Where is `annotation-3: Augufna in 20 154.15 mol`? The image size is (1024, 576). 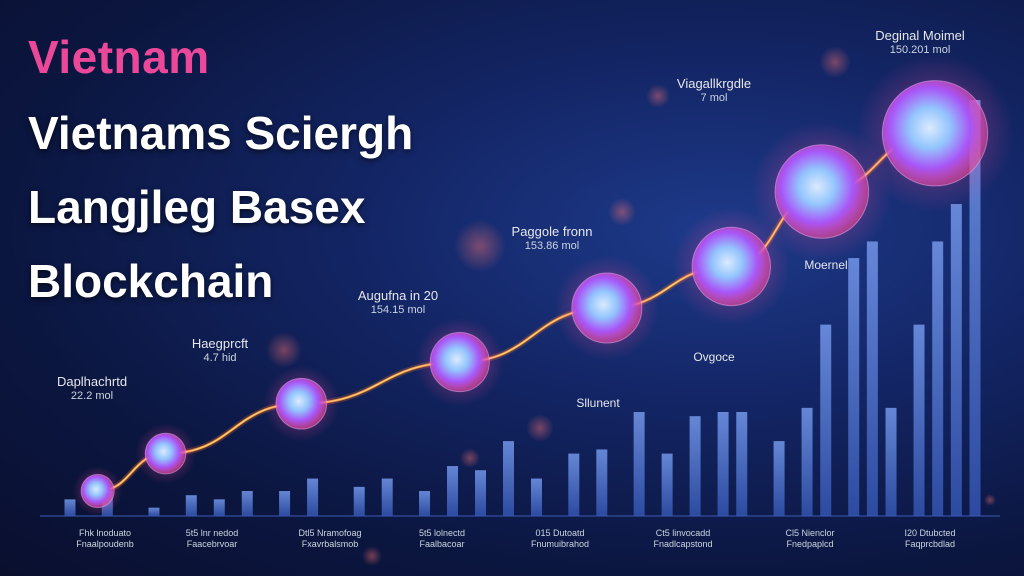 annotation-3: Augufna in 20 154.15 mol is located at coordinates (398, 303).